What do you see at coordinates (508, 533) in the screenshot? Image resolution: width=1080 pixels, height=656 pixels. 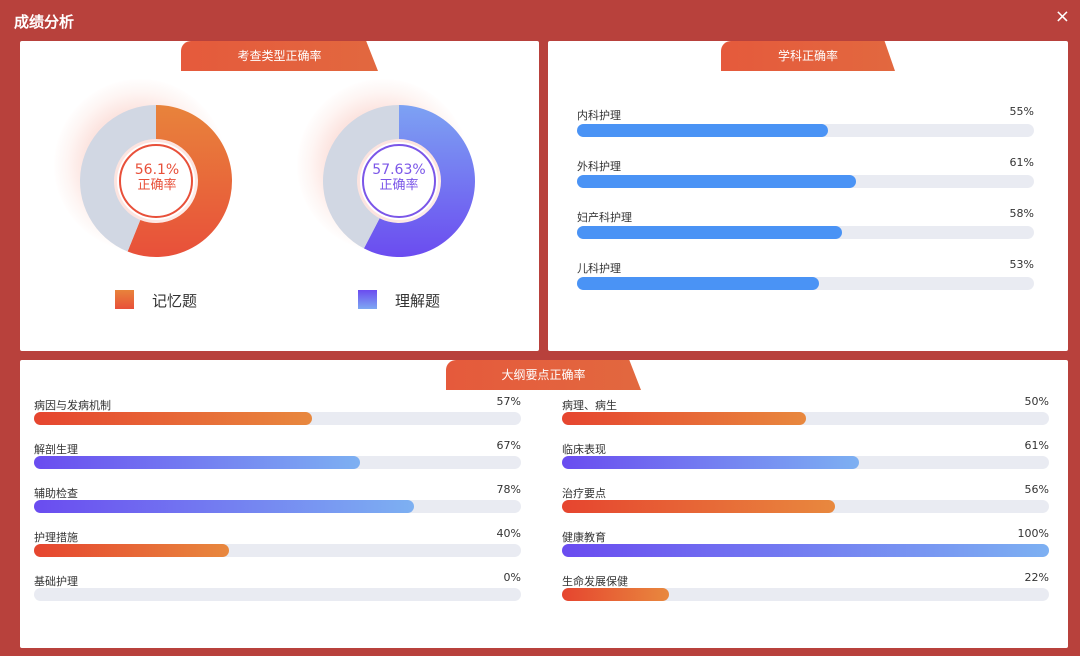 I see `outline-bar-percent: 40%` at bounding box center [508, 533].